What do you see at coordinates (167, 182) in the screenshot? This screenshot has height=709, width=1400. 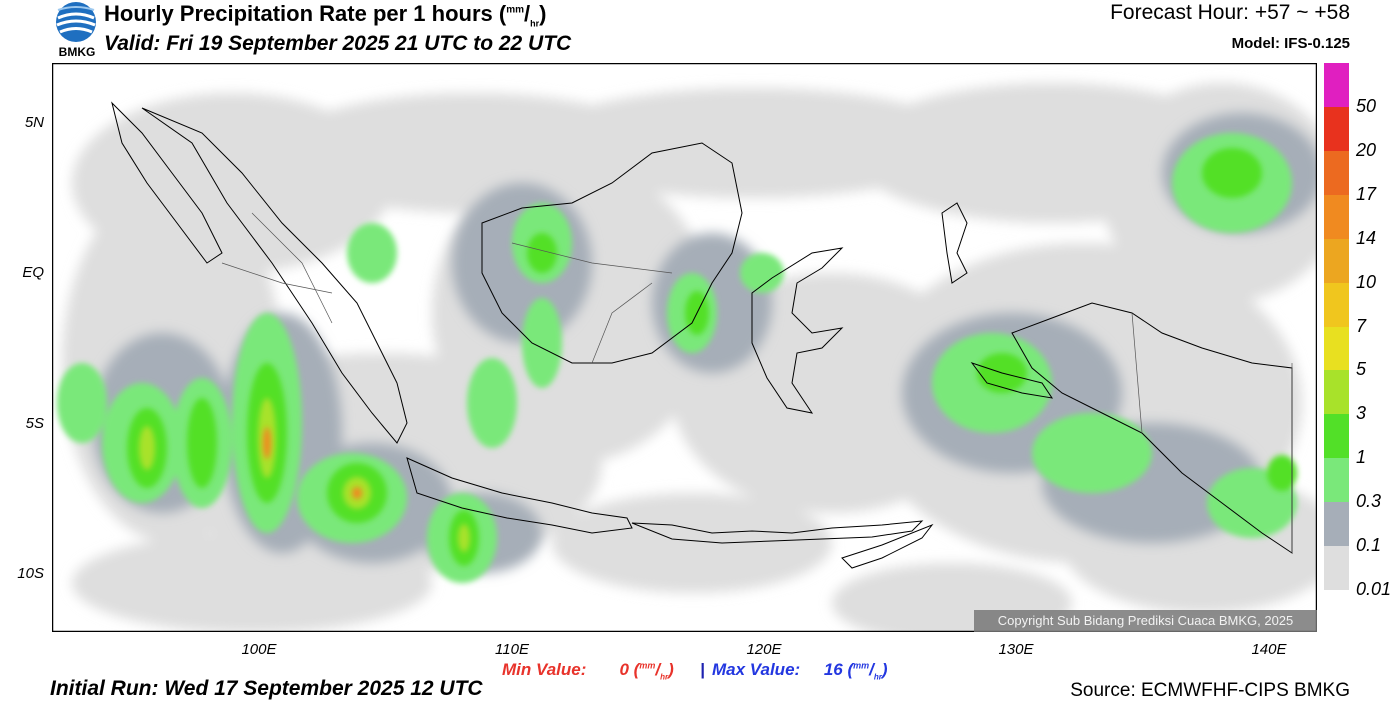 I see `malay-peninsula-coast` at bounding box center [167, 182].